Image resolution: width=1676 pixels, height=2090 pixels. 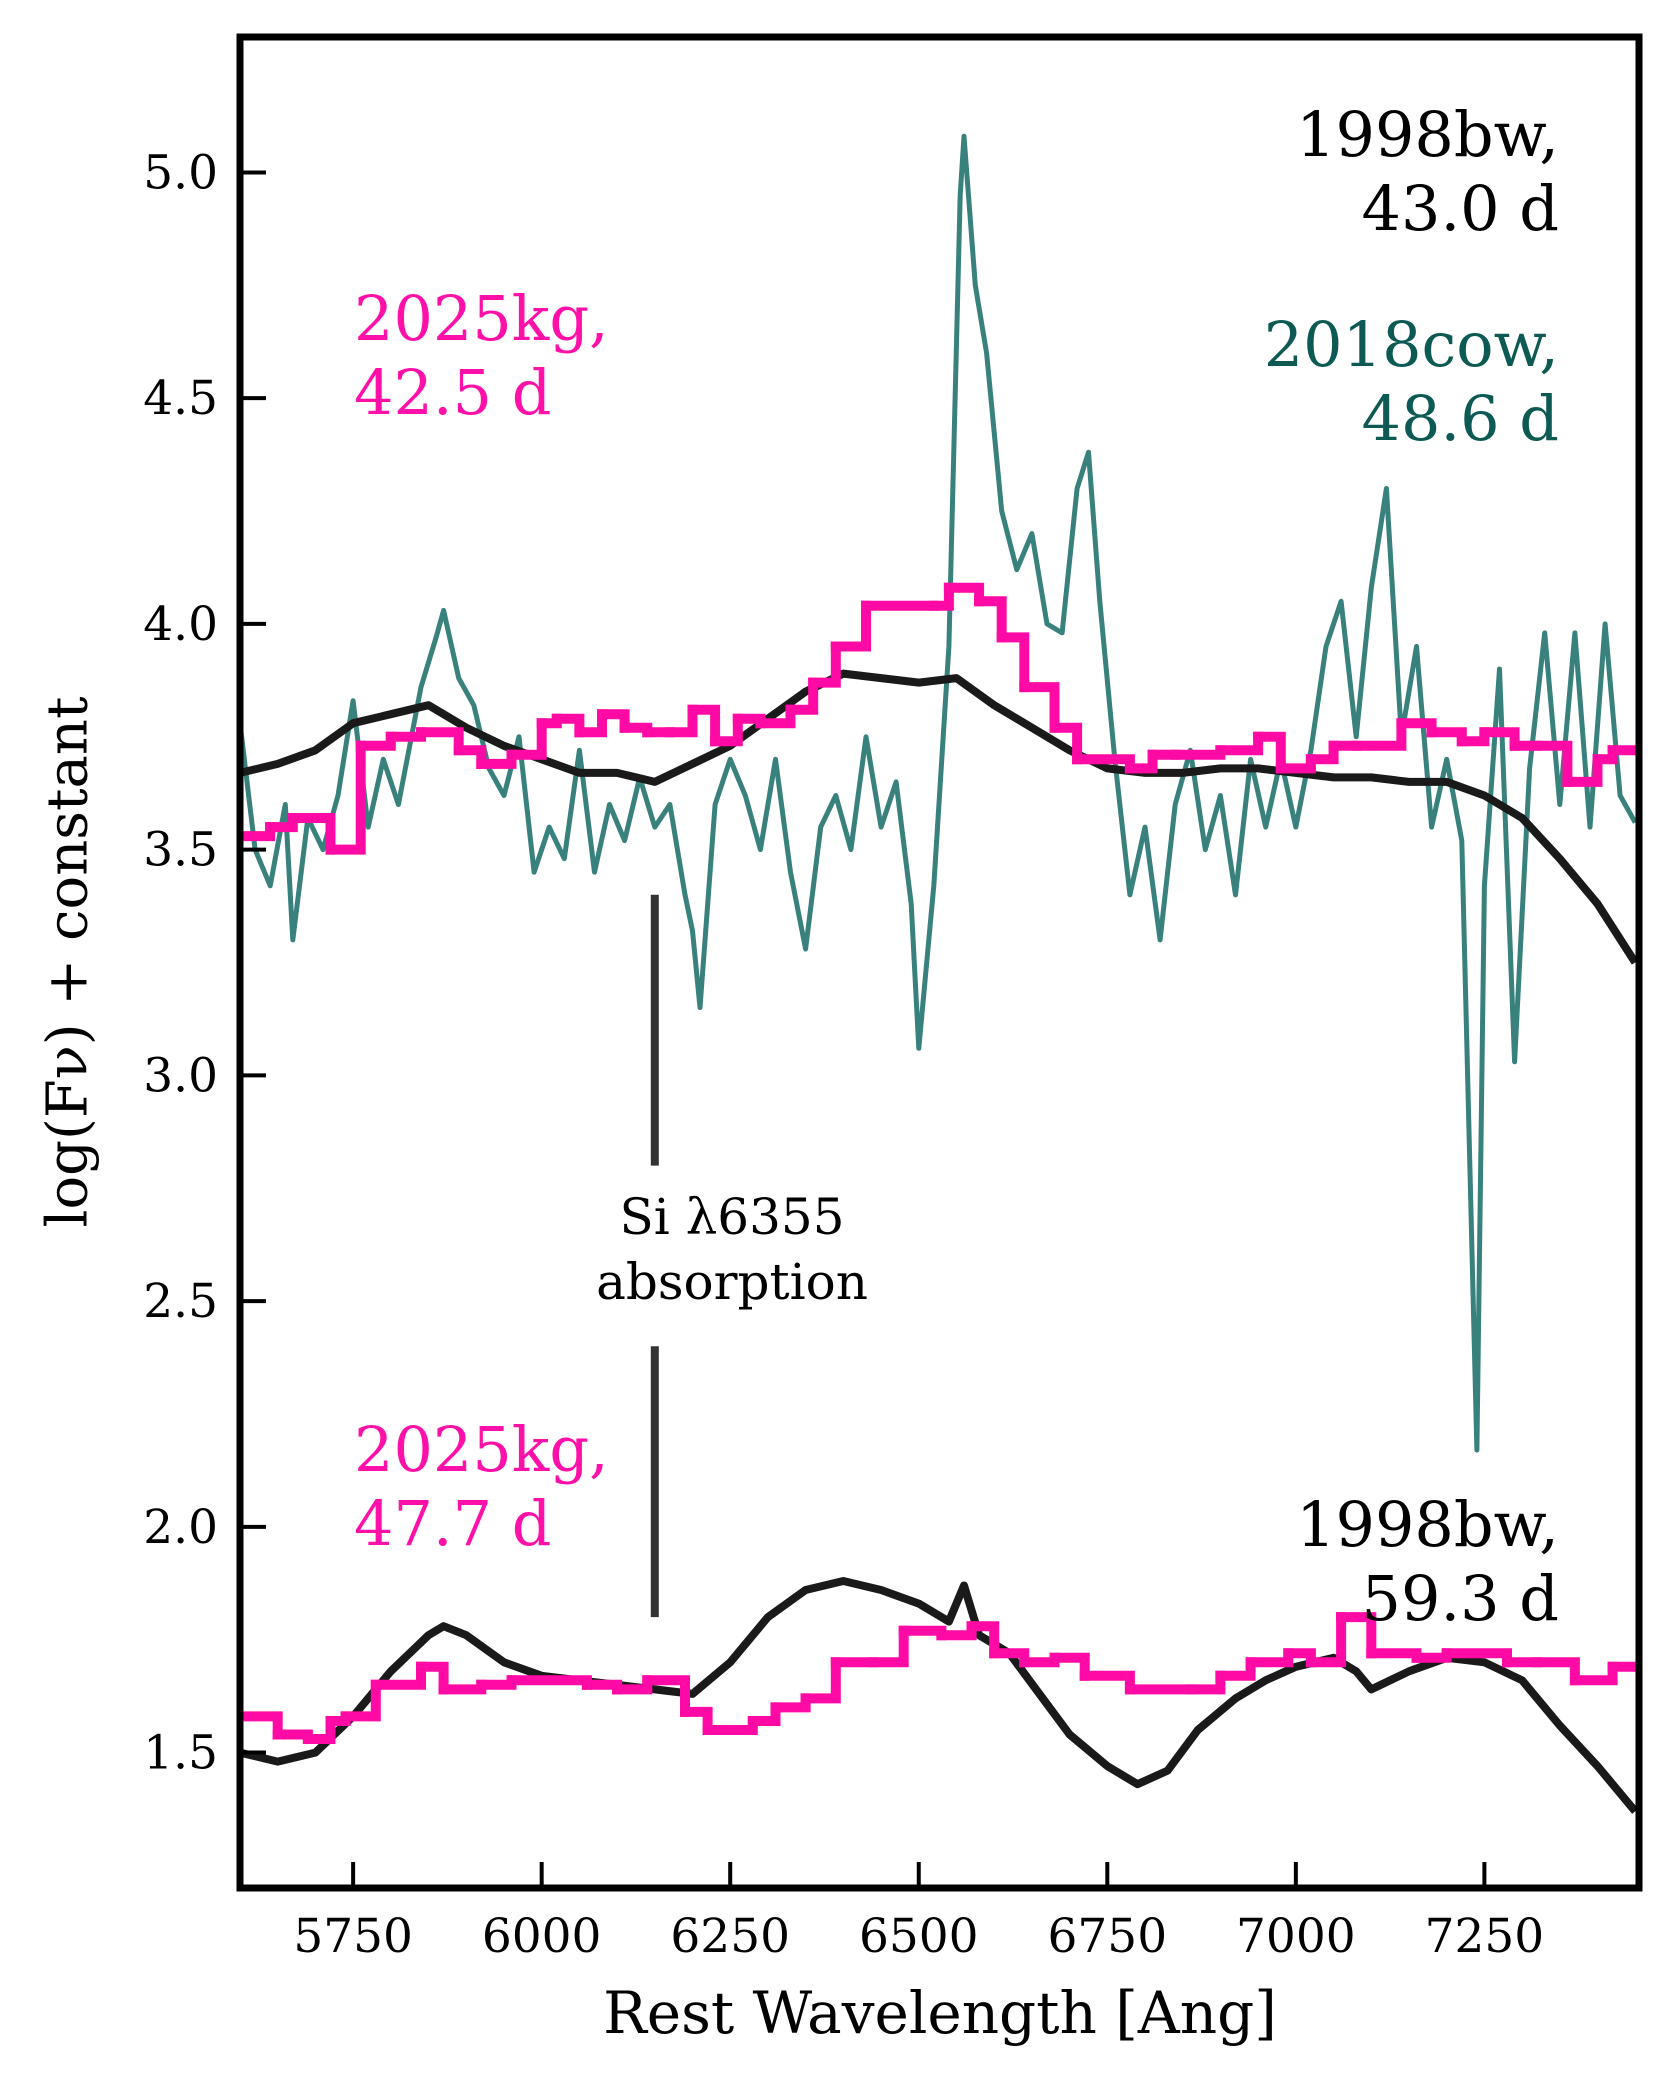 I want to click on y-tick-label: 3.5, so click(x=180, y=850).